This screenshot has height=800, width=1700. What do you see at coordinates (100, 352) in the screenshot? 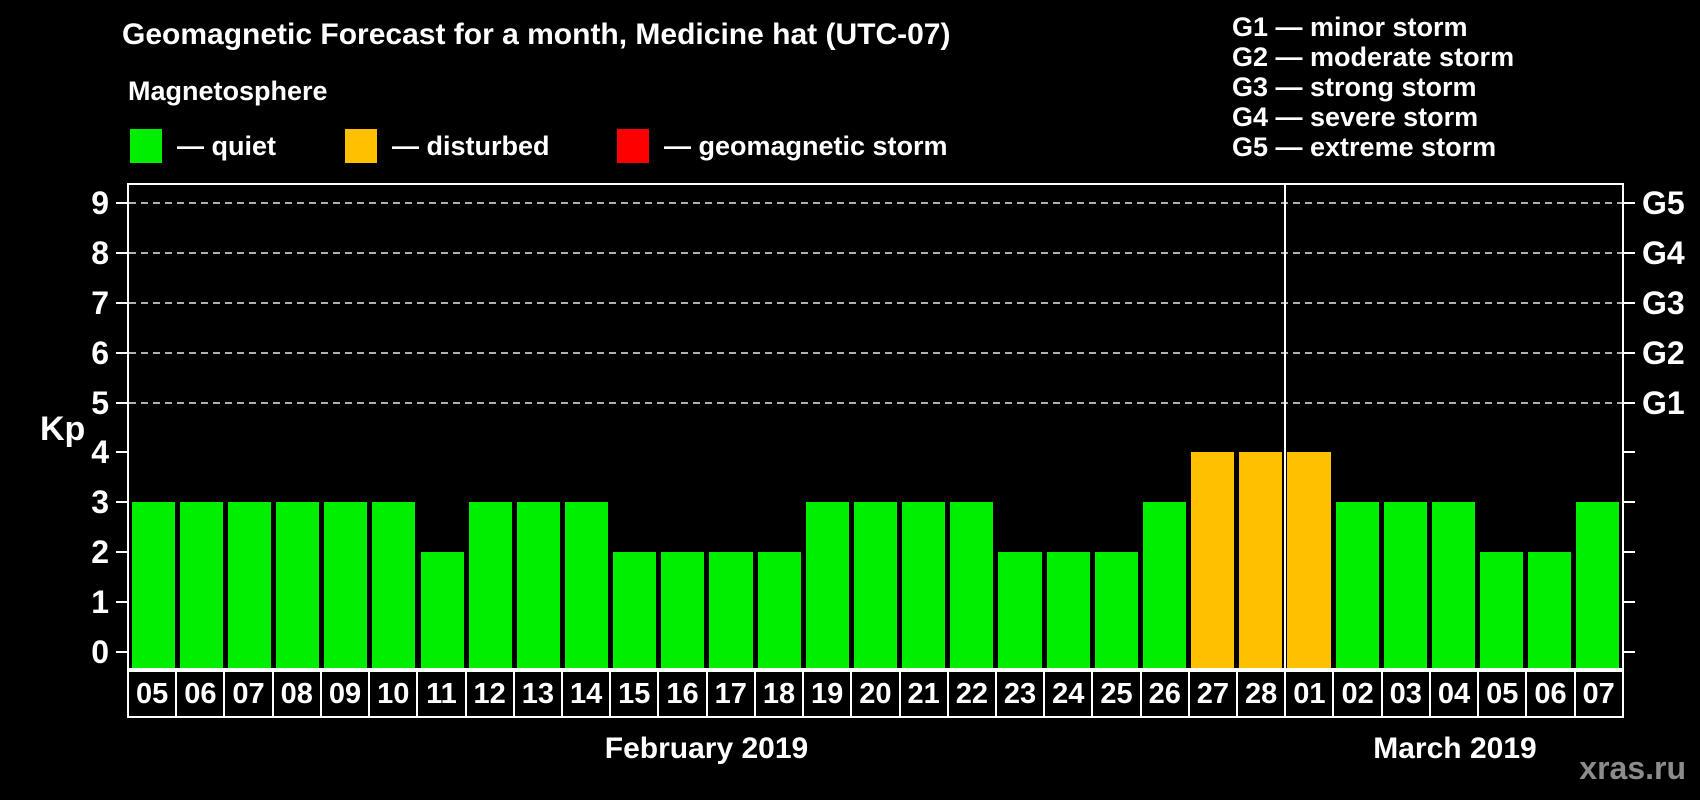
I see `y-tick-label-6: 6` at bounding box center [100, 352].